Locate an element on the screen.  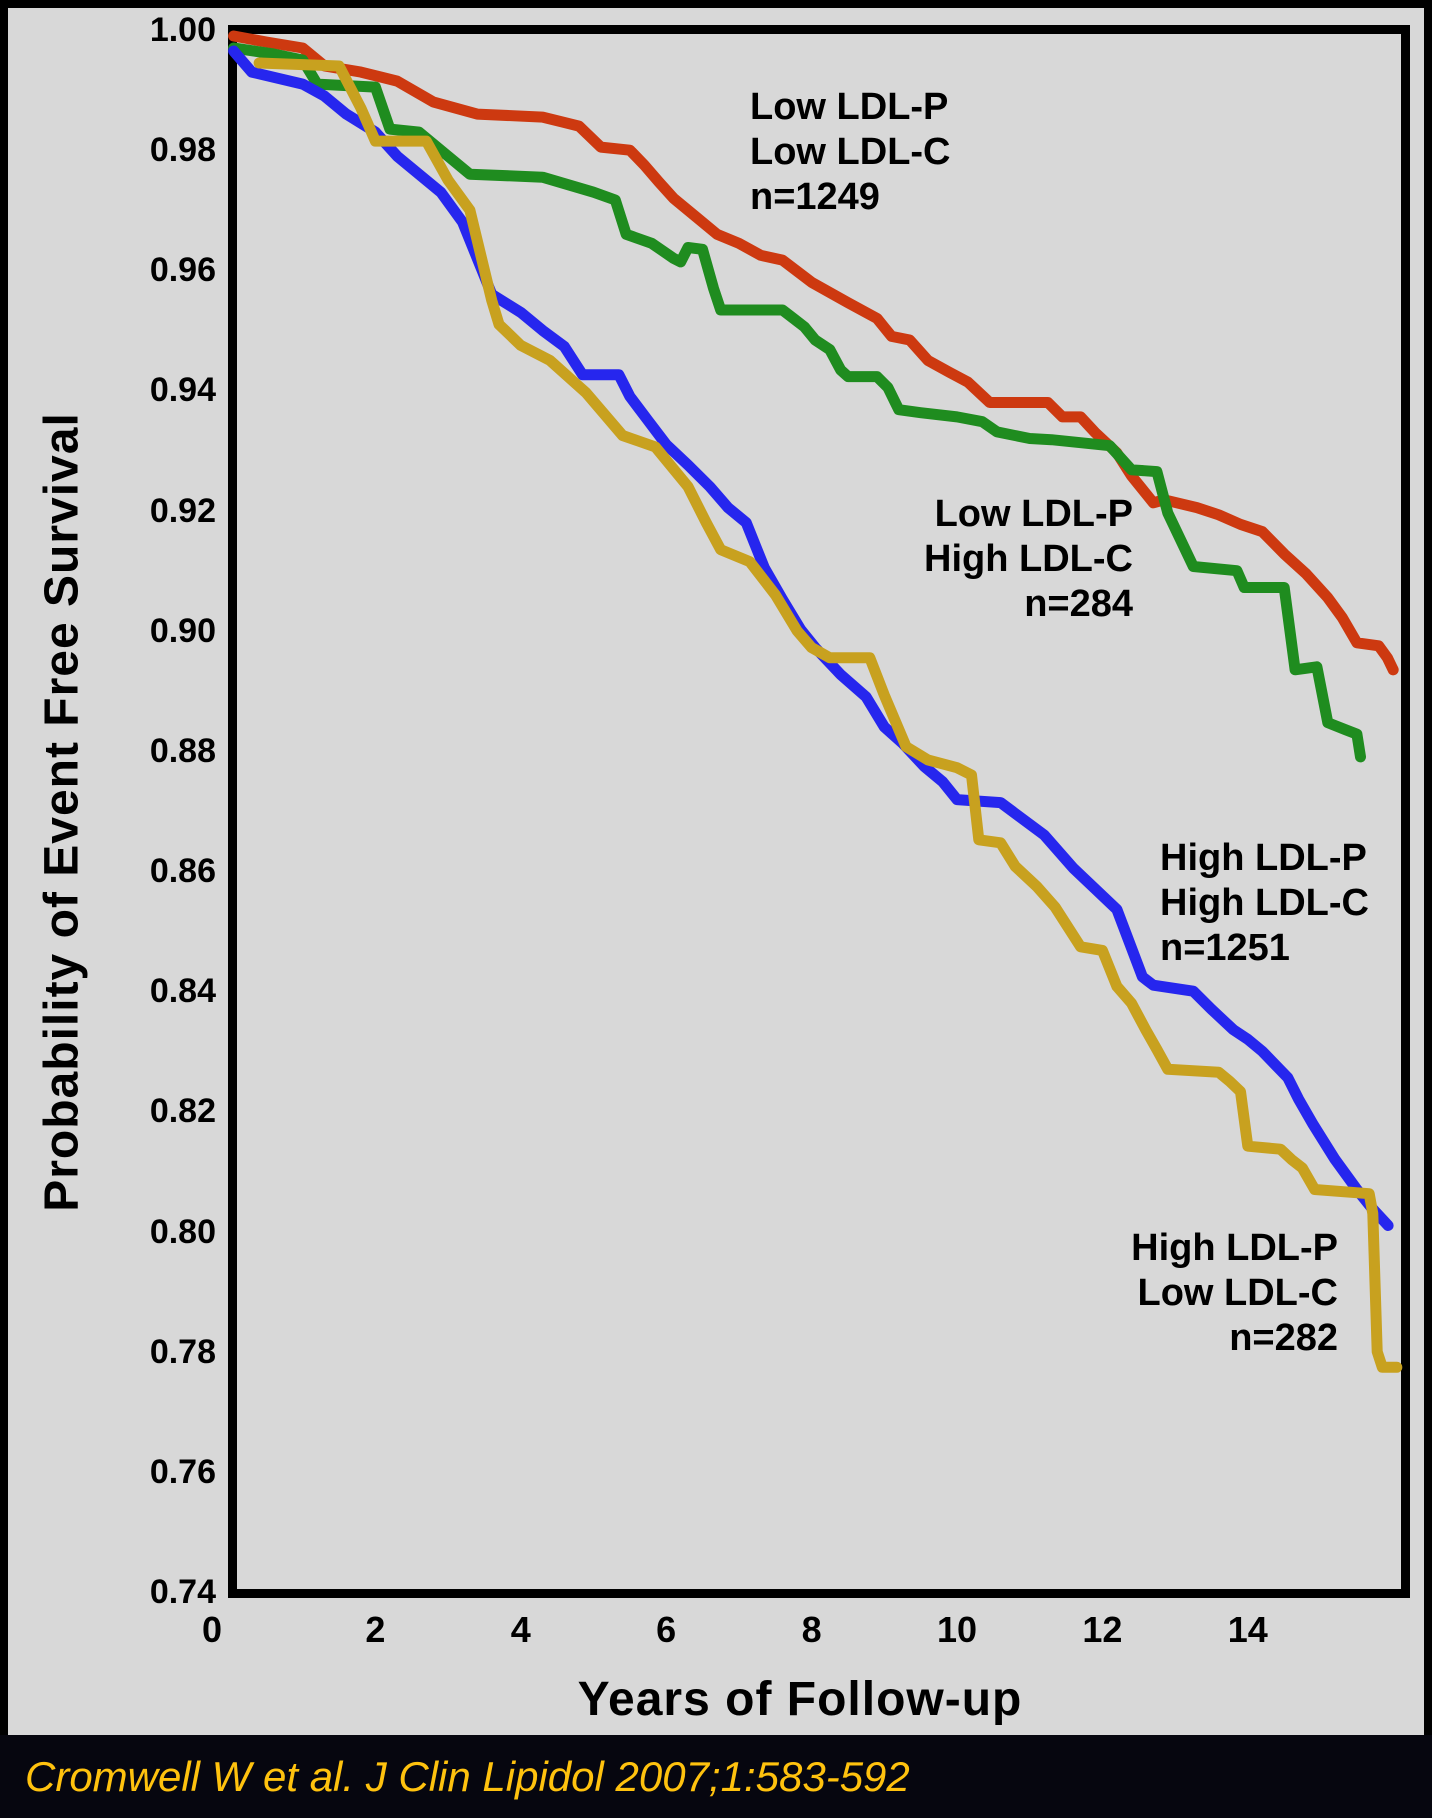
y-tick-label: 0.96 is located at coordinates (182, 270).